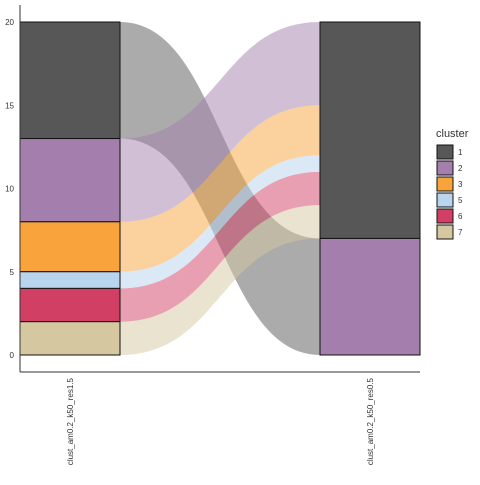 The width and height of the screenshot is (480, 485). I want to click on y-tick-label: 10, so click(9, 189).